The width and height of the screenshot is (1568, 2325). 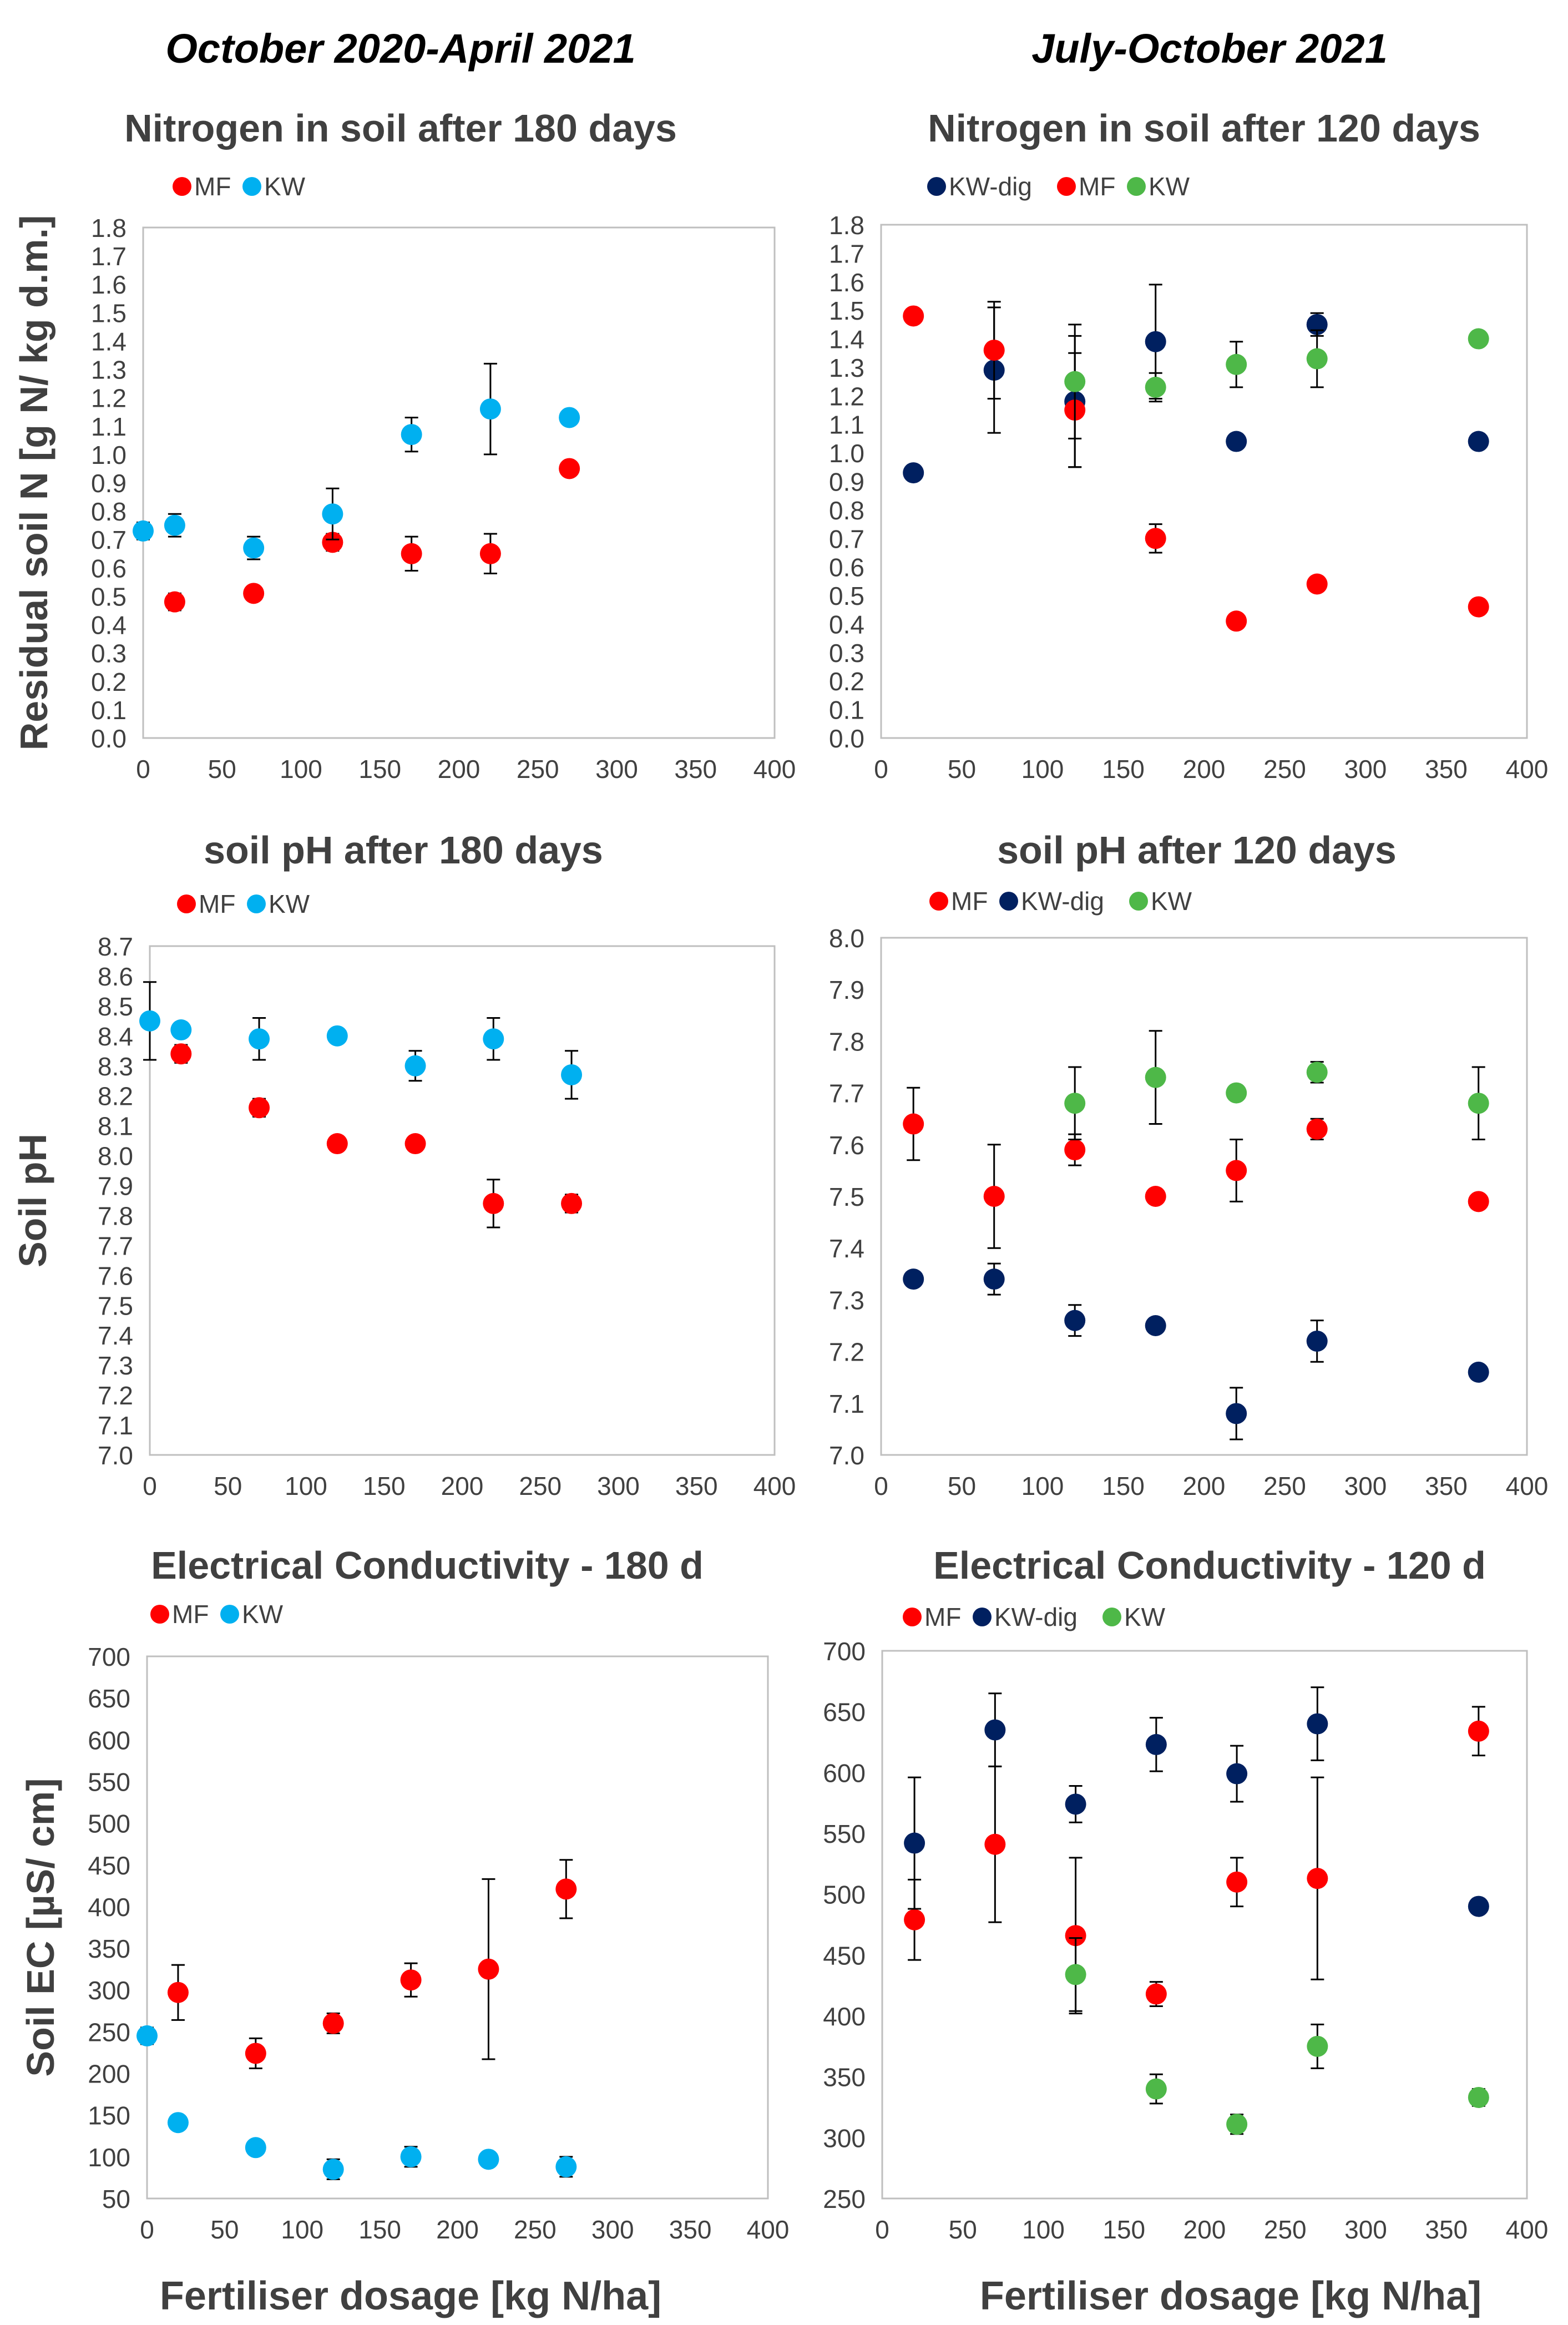 I want to click on y-tick-label: 1.1, so click(x=846, y=425).